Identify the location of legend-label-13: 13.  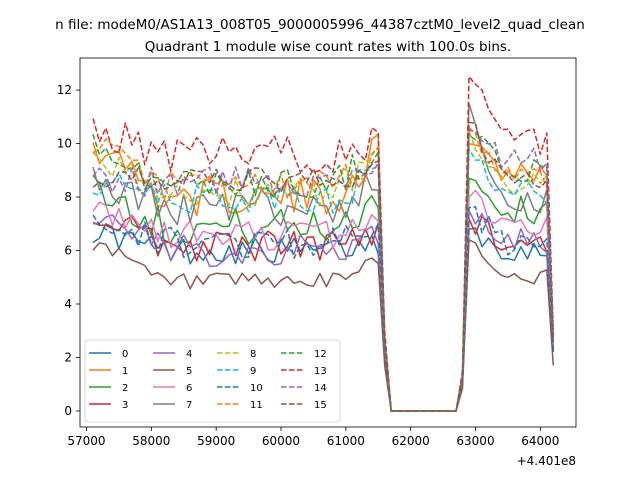
(320, 371).